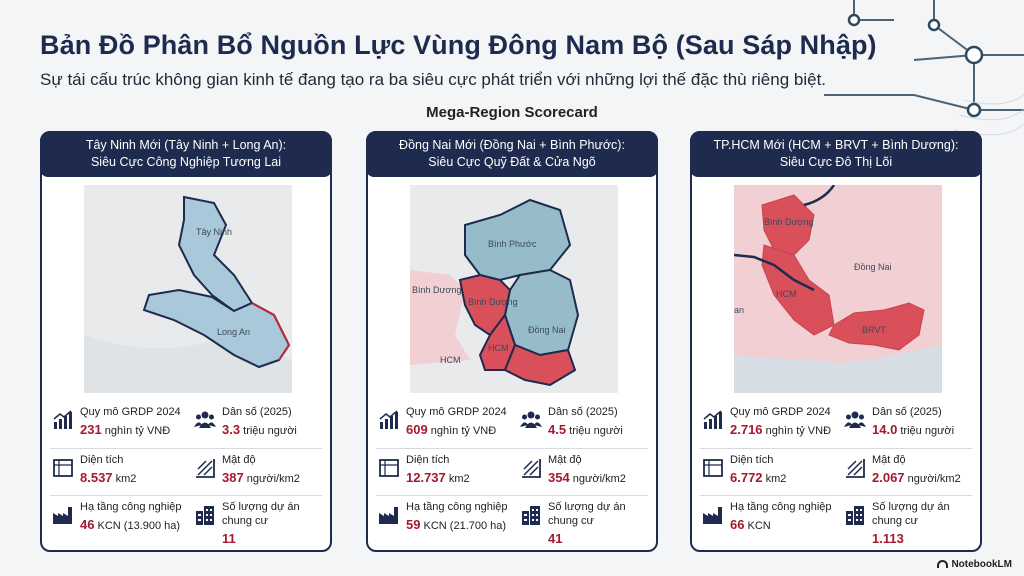  What do you see at coordinates (413, 524) in the screenshot?
I see `stat-value: 59` at bounding box center [413, 524].